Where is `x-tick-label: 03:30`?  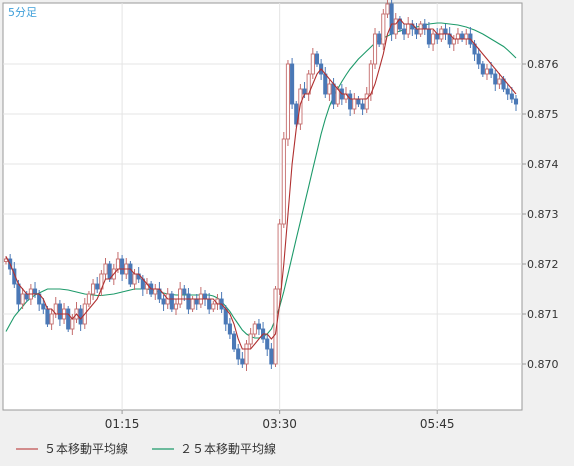
x-tick-label: 03:30 is located at coordinates (279, 424).